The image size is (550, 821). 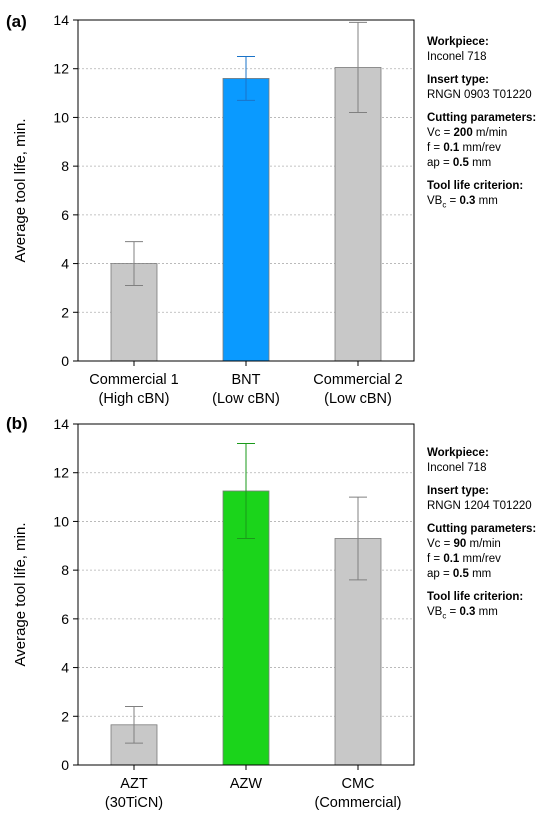 What do you see at coordinates (16, 21) in the screenshot?
I see `panel-label: (a)` at bounding box center [16, 21].